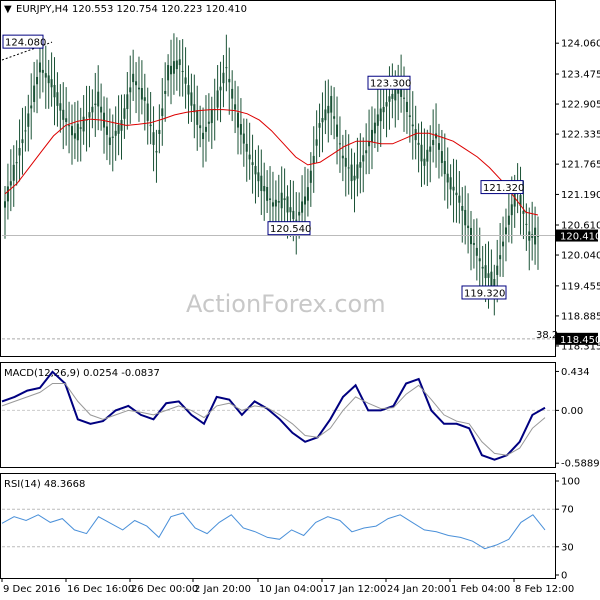  I want to click on price-tick-label: 119.455, so click(580, 286).